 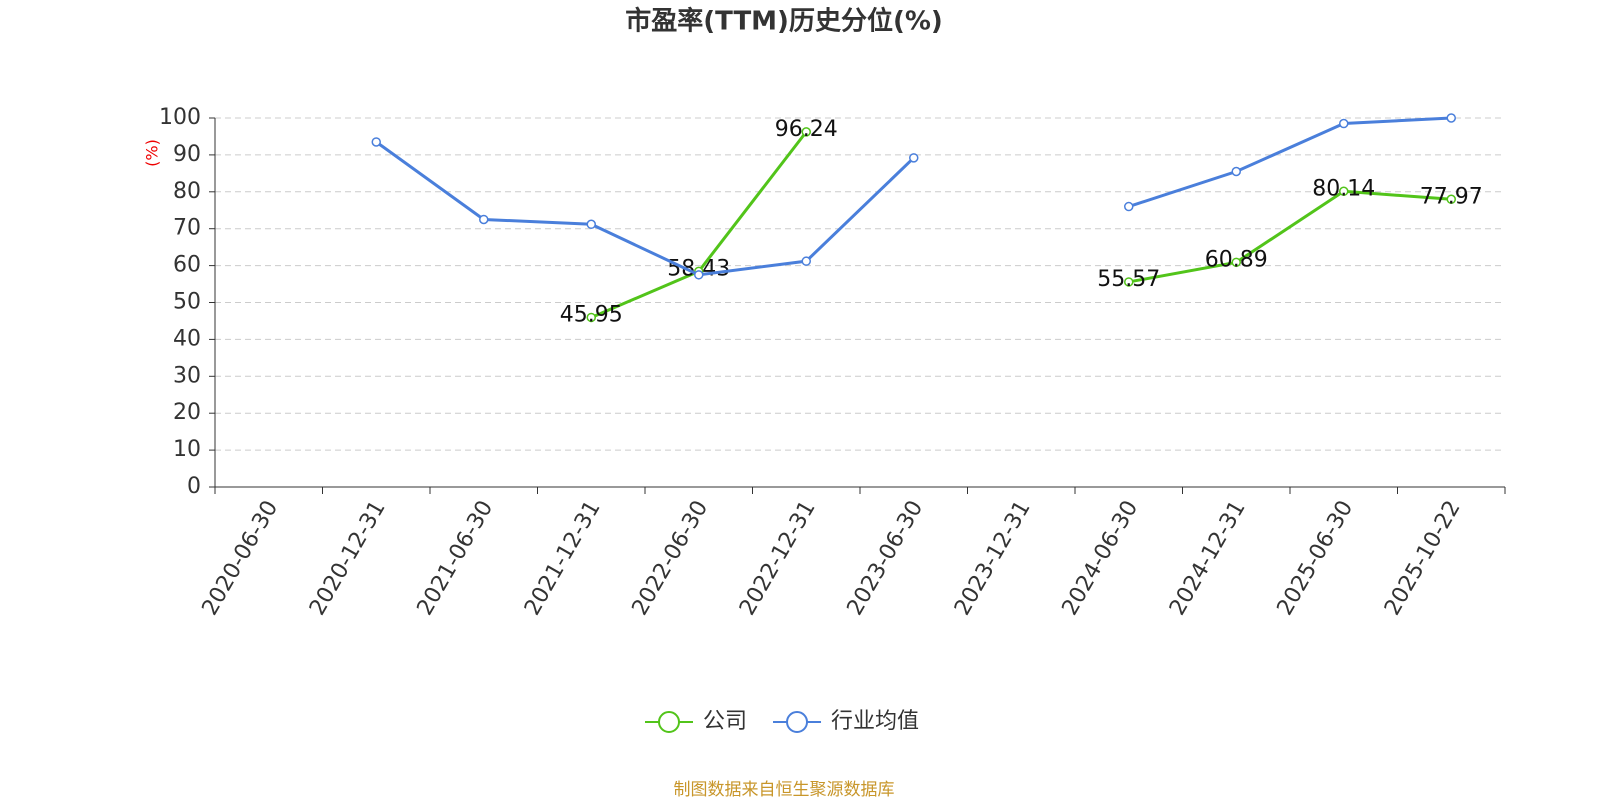 I want to click on legend-label: 行业均值, so click(x=875, y=721).